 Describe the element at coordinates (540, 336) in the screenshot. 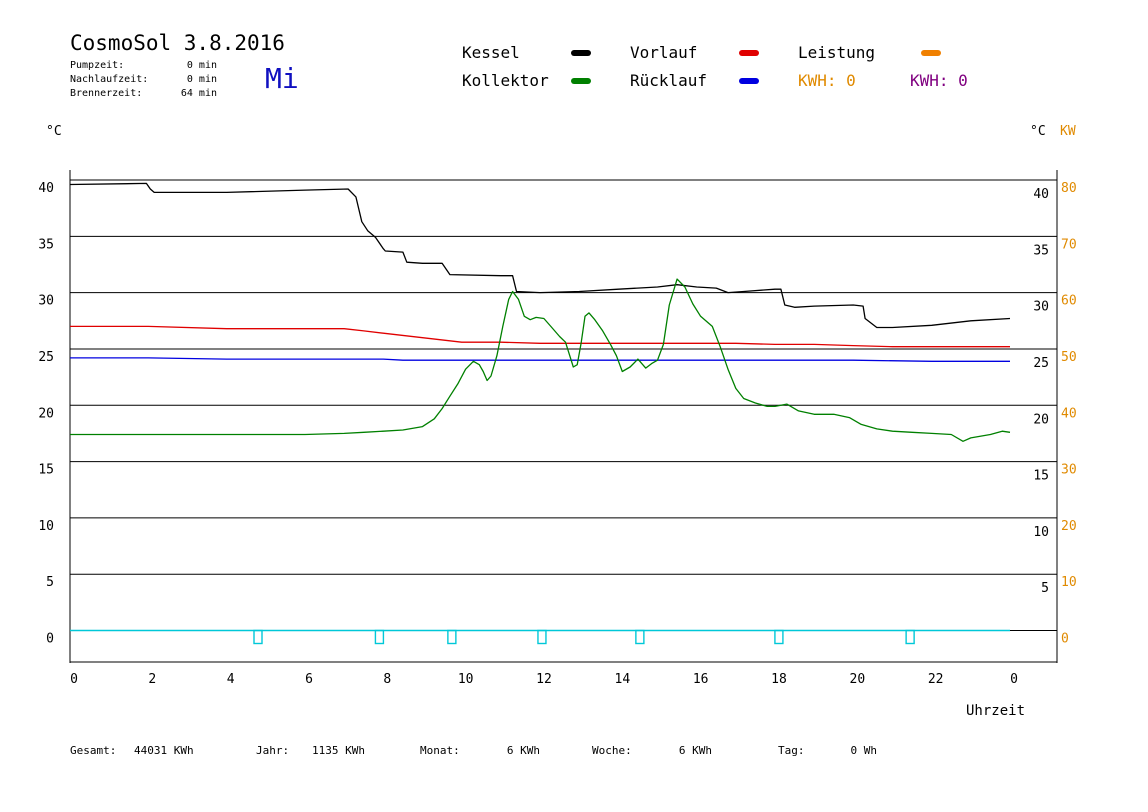

I see `series-line-vorlauf` at that location.